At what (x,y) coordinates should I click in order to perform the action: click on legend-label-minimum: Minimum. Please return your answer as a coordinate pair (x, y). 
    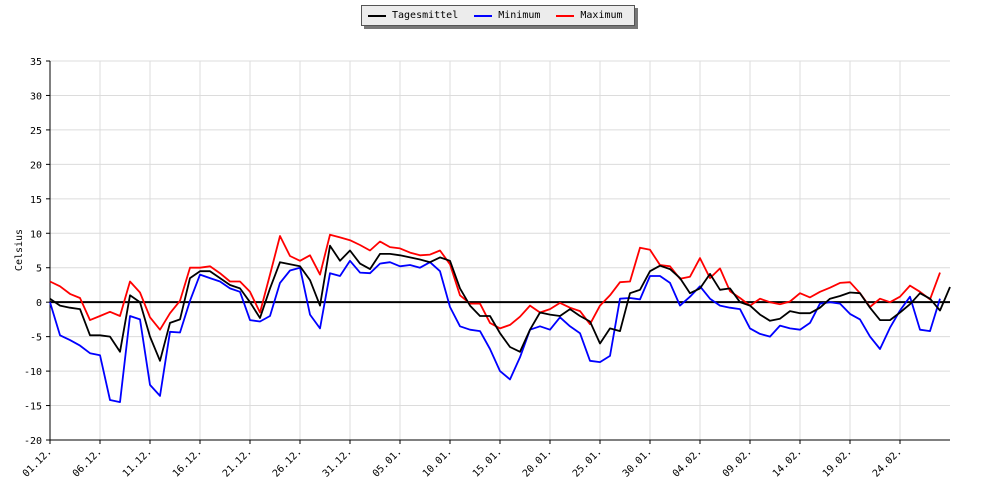
    Looking at the image, I should click on (519, 15).